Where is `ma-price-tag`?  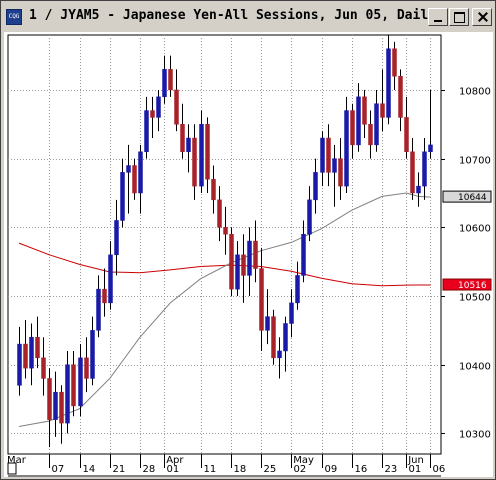
ma-price-tag is located at coordinates (467, 284).